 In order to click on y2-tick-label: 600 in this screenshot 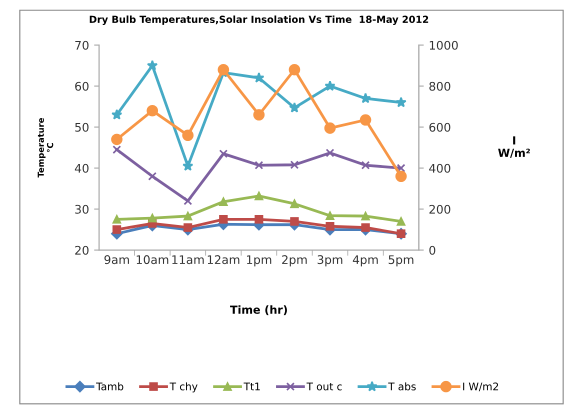, I will do `click(439, 127)`.